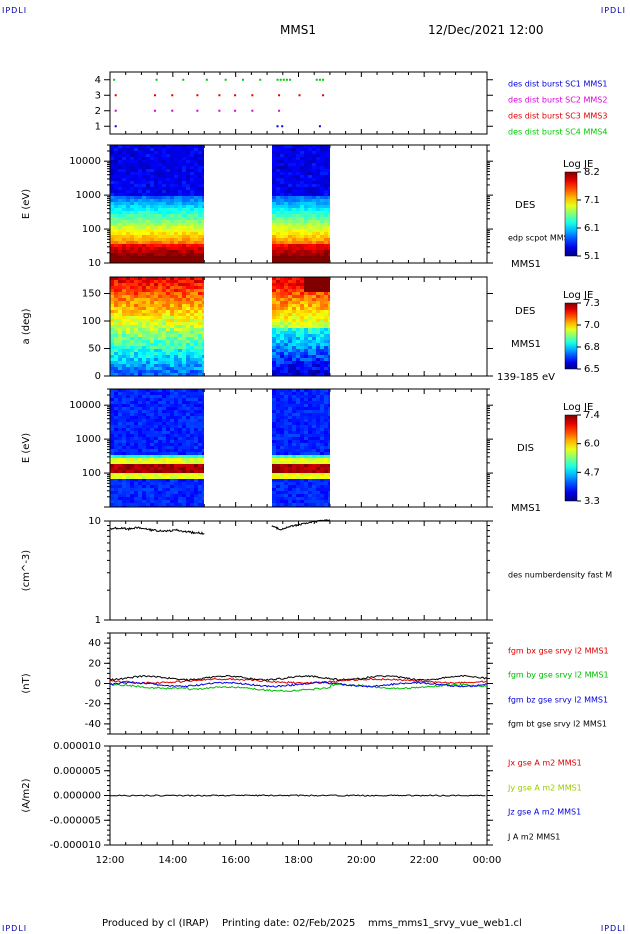 Image resolution: width=630 pixels, height=934 pixels. Describe the element at coordinates (260, 79) in the screenshot. I see `burst-mark` at that location.